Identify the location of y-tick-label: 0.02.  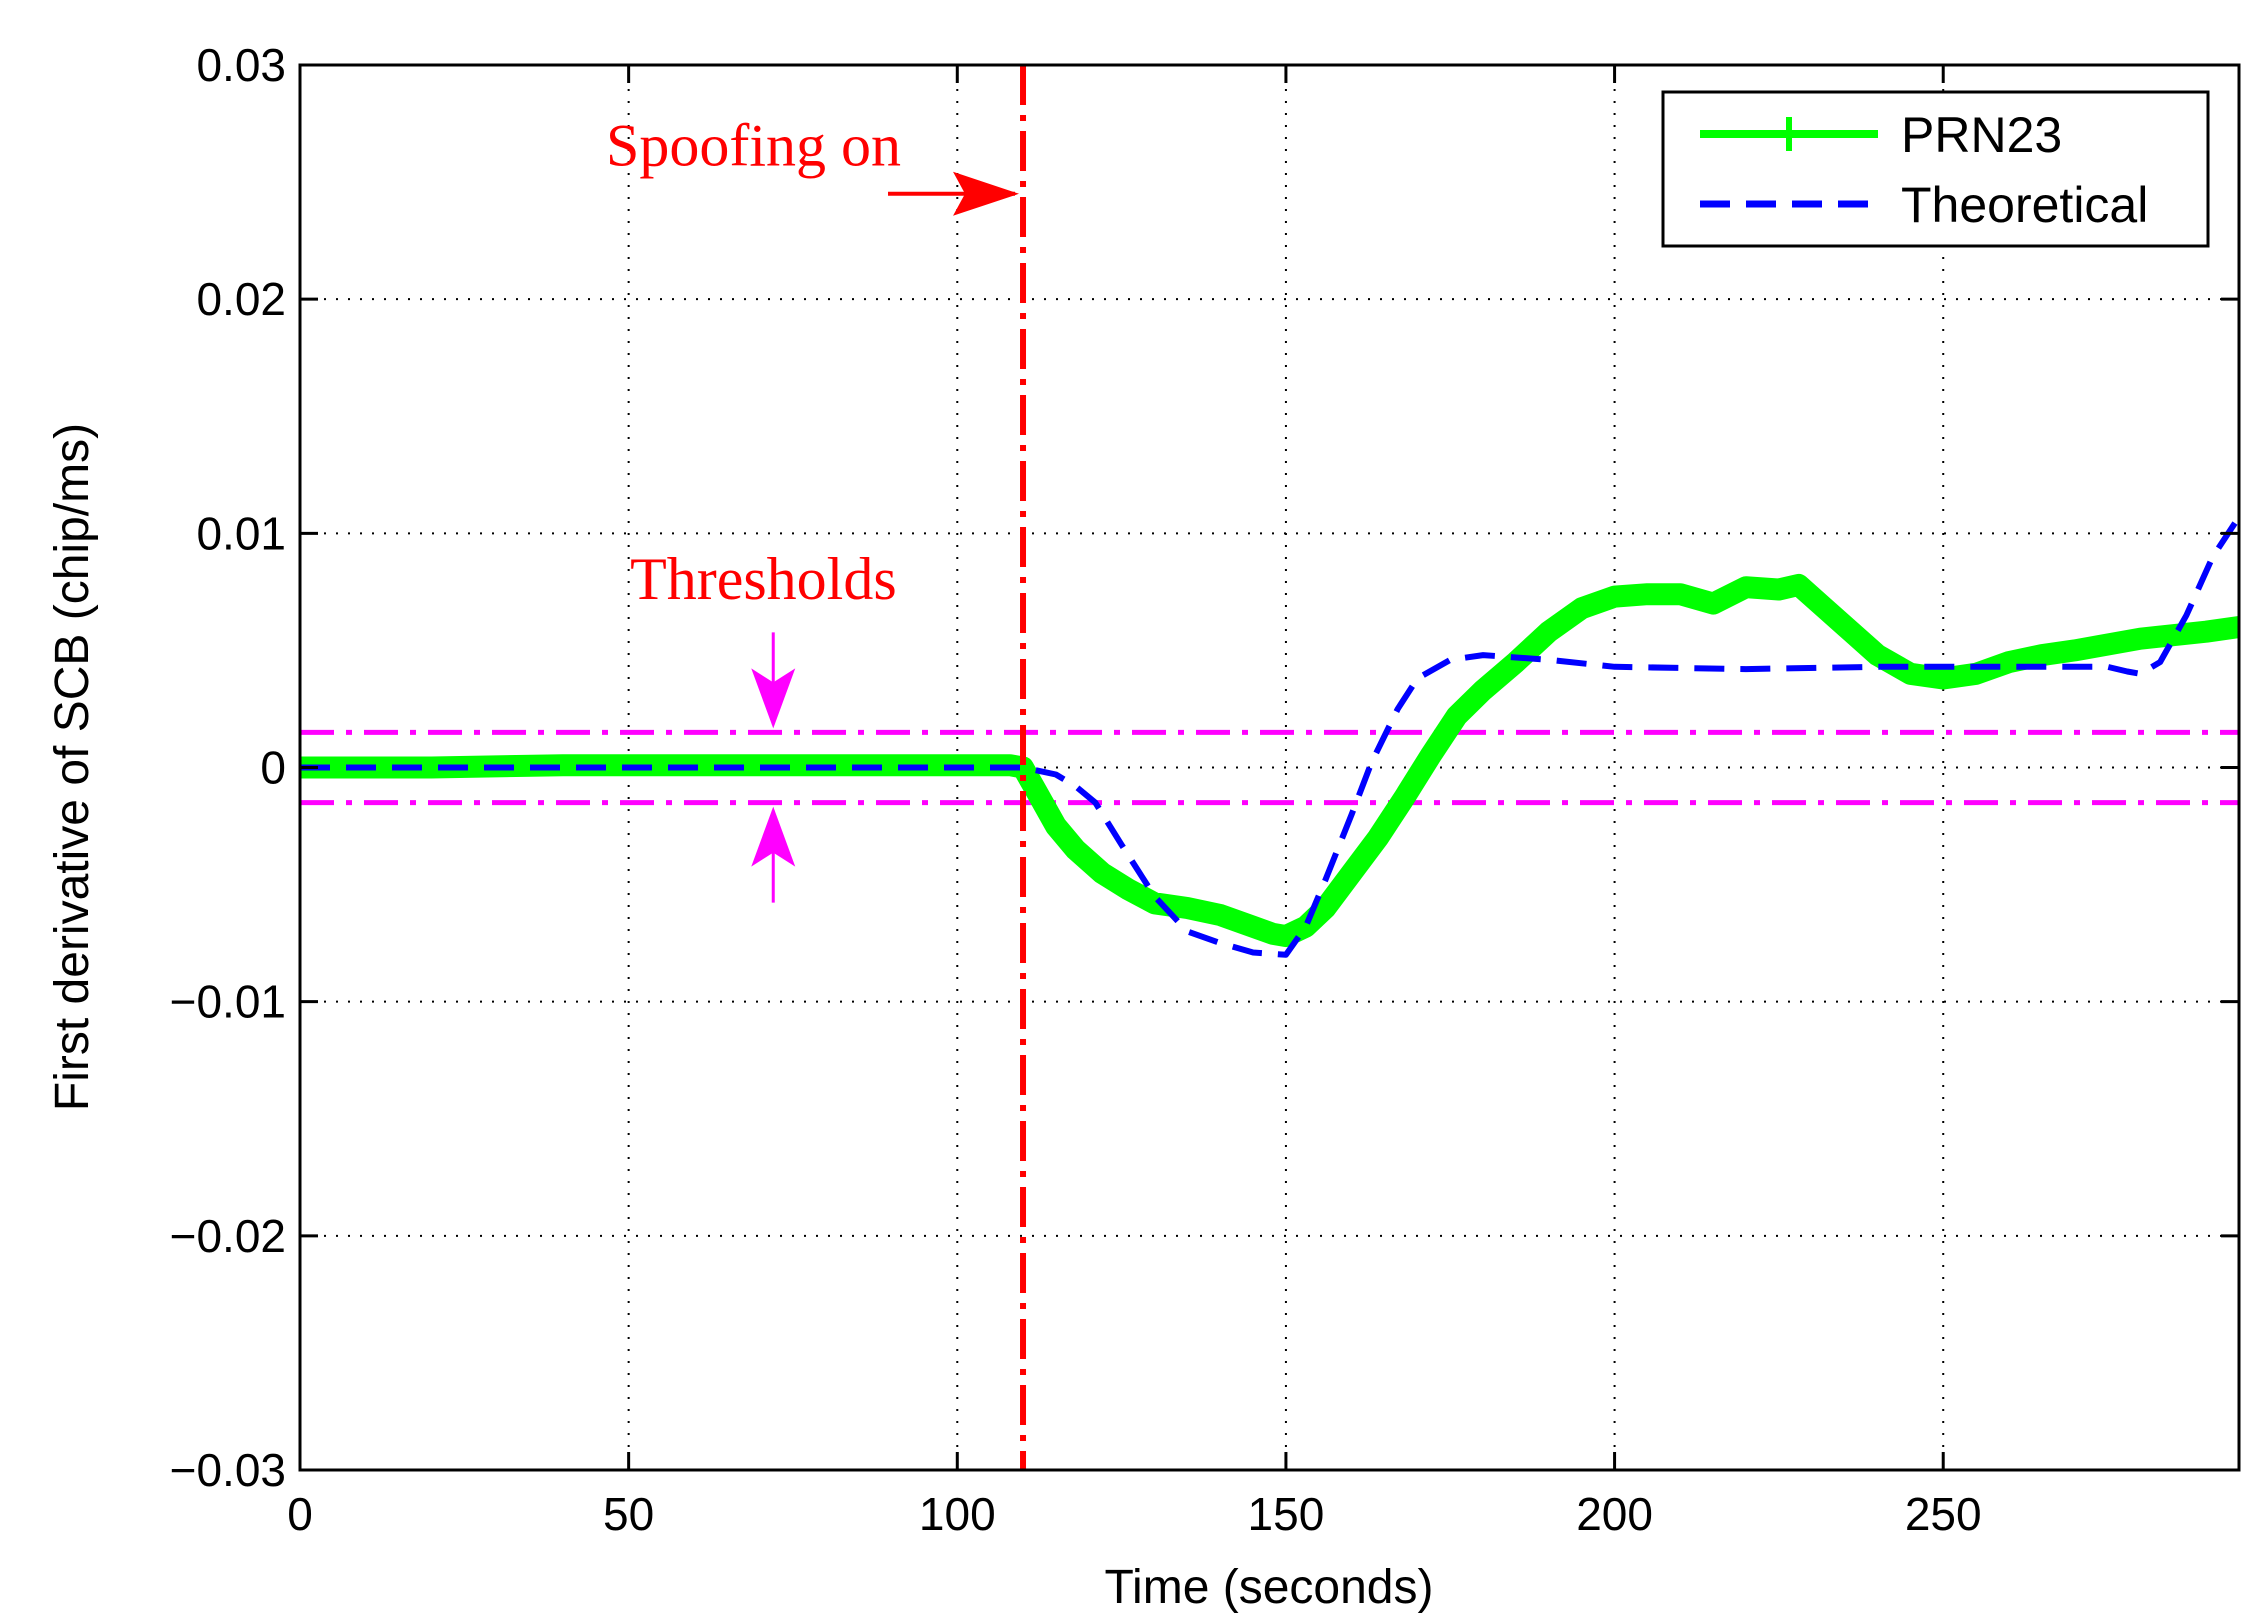
(241, 299).